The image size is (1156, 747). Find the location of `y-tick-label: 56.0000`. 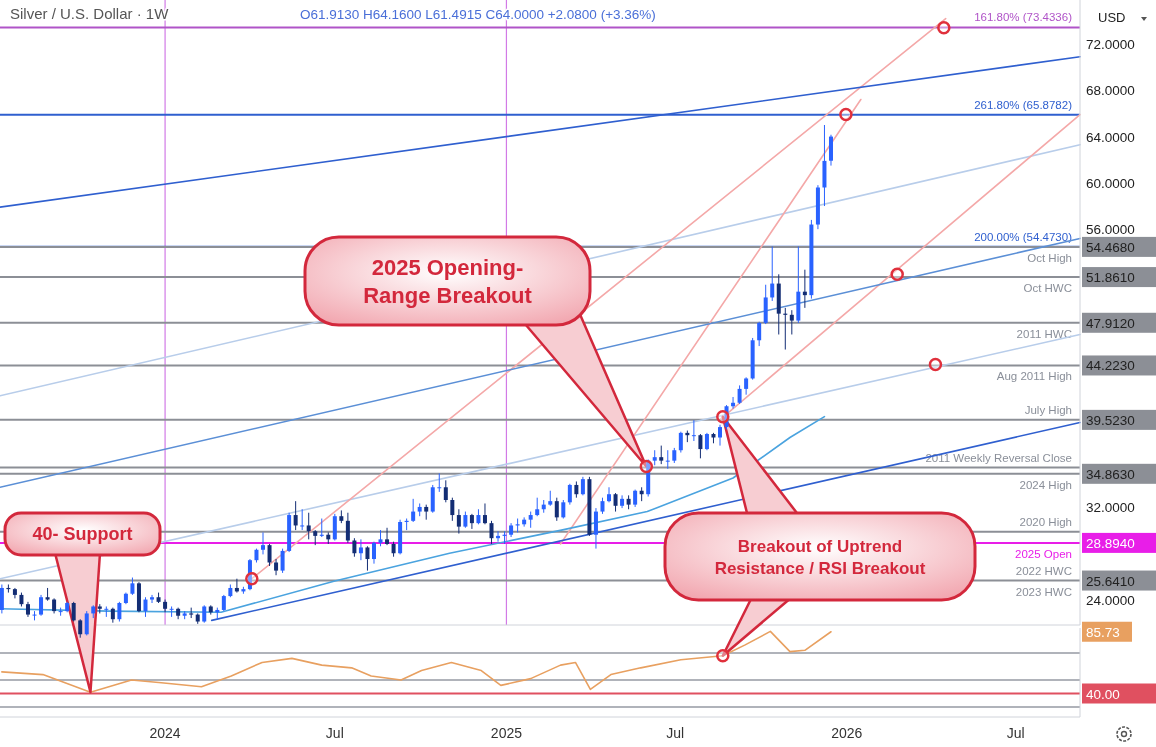

y-tick-label: 56.0000 is located at coordinates (1110, 230).